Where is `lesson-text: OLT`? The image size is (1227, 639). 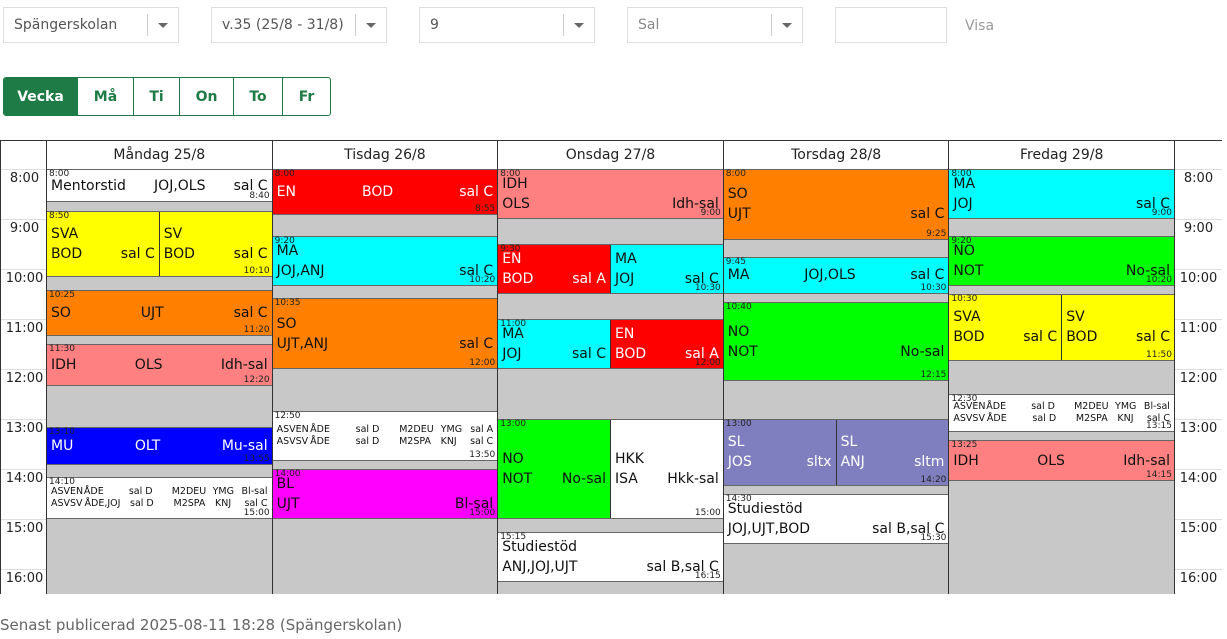 lesson-text: OLT is located at coordinates (147, 446).